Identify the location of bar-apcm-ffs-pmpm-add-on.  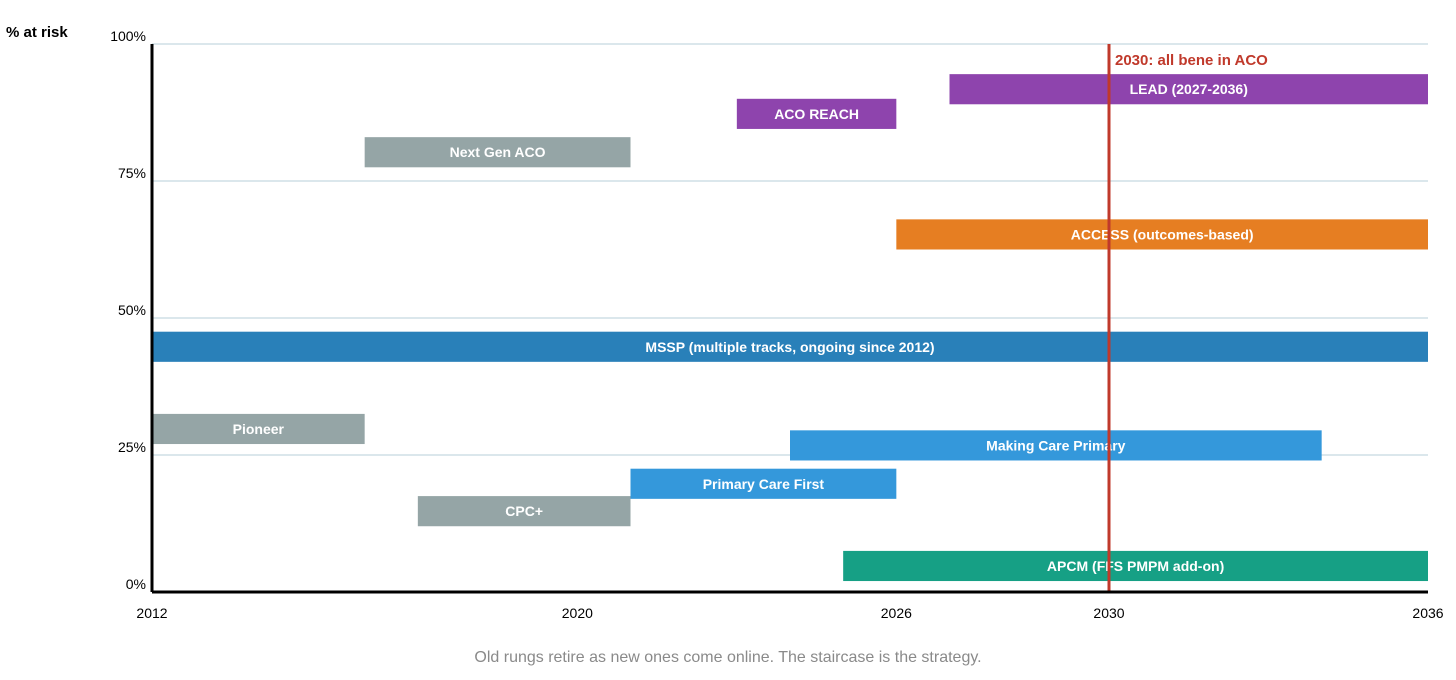
(1135, 566).